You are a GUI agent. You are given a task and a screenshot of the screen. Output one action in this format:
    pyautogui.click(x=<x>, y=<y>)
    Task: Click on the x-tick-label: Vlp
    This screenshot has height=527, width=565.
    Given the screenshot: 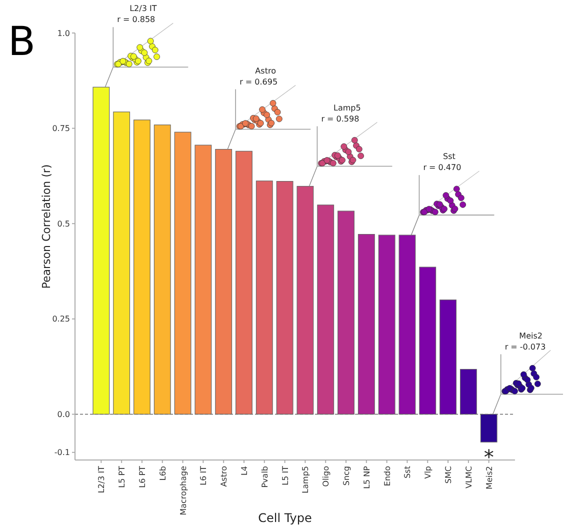 What is the action you would take?
    pyautogui.click(x=428, y=472)
    